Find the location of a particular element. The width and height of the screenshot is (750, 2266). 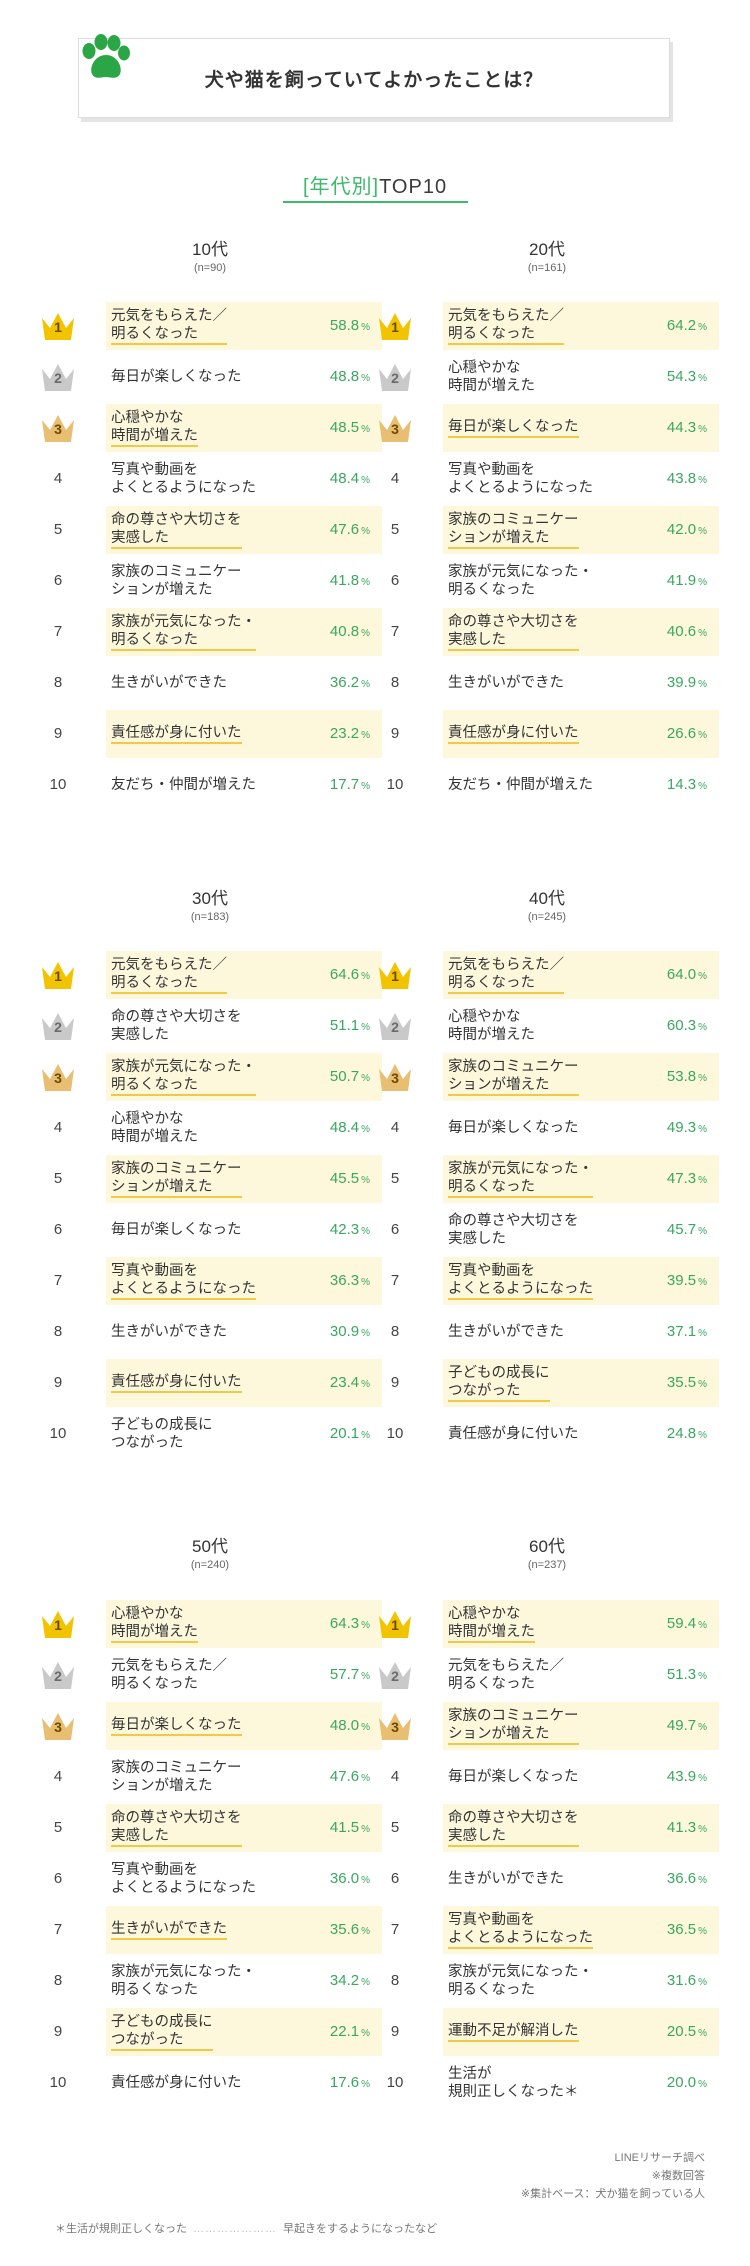

ranking-row: 9 子どもの成長に つながった 35.5% is located at coordinates (547, 1383).